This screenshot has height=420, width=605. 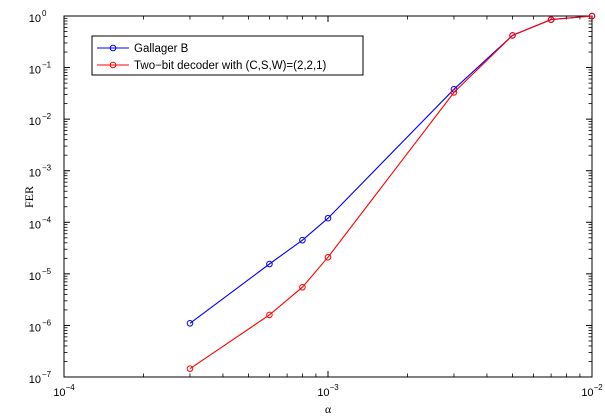 I want to click on y-axis-label: FER, so click(x=29, y=197).